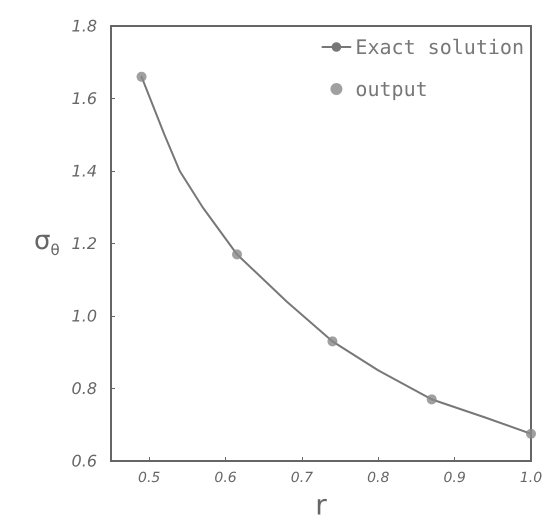  What do you see at coordinates (84, 26) in the screenshot?
I see `y-tick-label: 1.8` at bounding box center [84, 26].